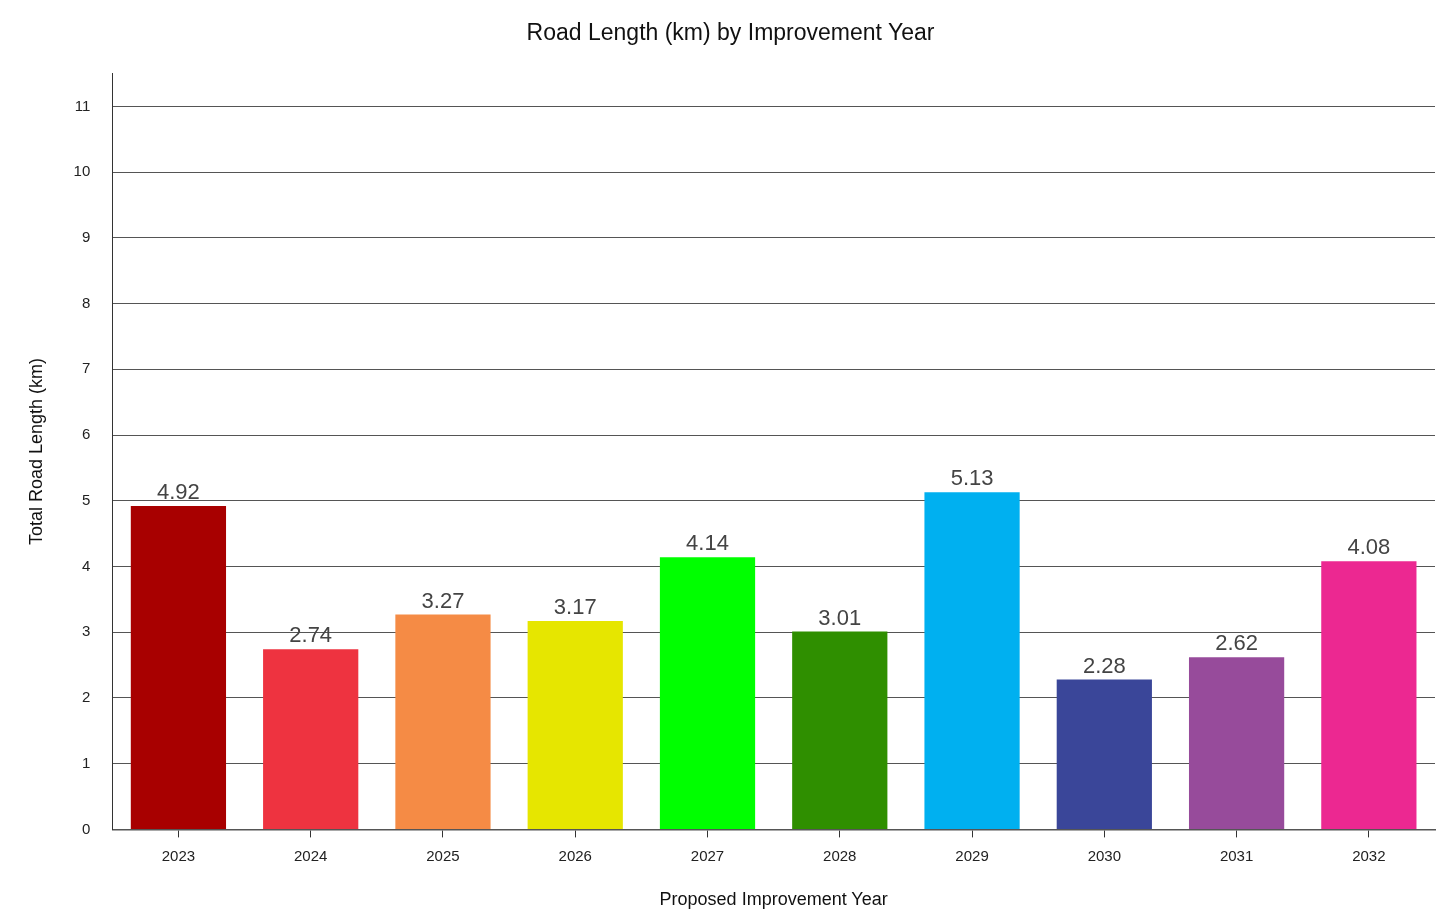  Describe the element at coordinates (1237, 643) in the screenshot. I see `data-label: 2.62` at that location.